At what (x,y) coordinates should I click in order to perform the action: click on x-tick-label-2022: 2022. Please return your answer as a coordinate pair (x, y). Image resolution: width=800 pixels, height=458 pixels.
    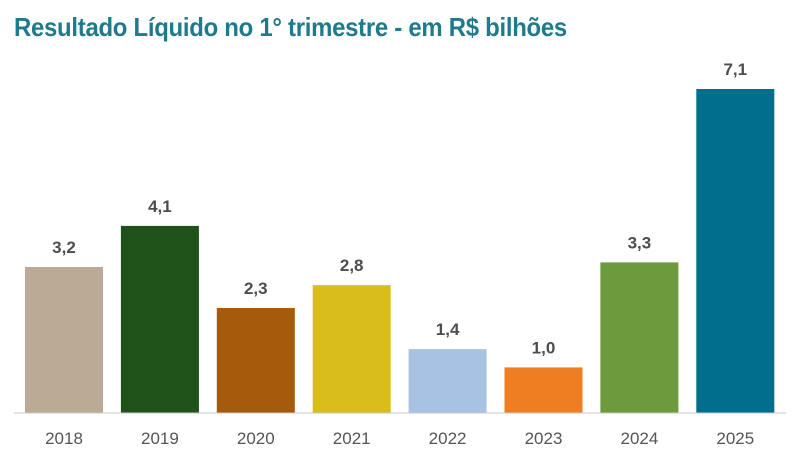
    Looking at the image, I should click on (448, 438).